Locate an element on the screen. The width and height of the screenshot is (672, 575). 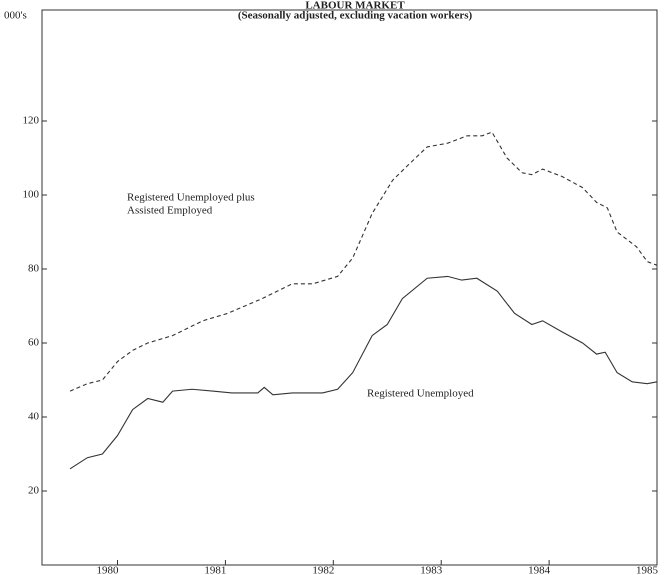
y-tick-label: 40 is located at coordinates (34, 417).